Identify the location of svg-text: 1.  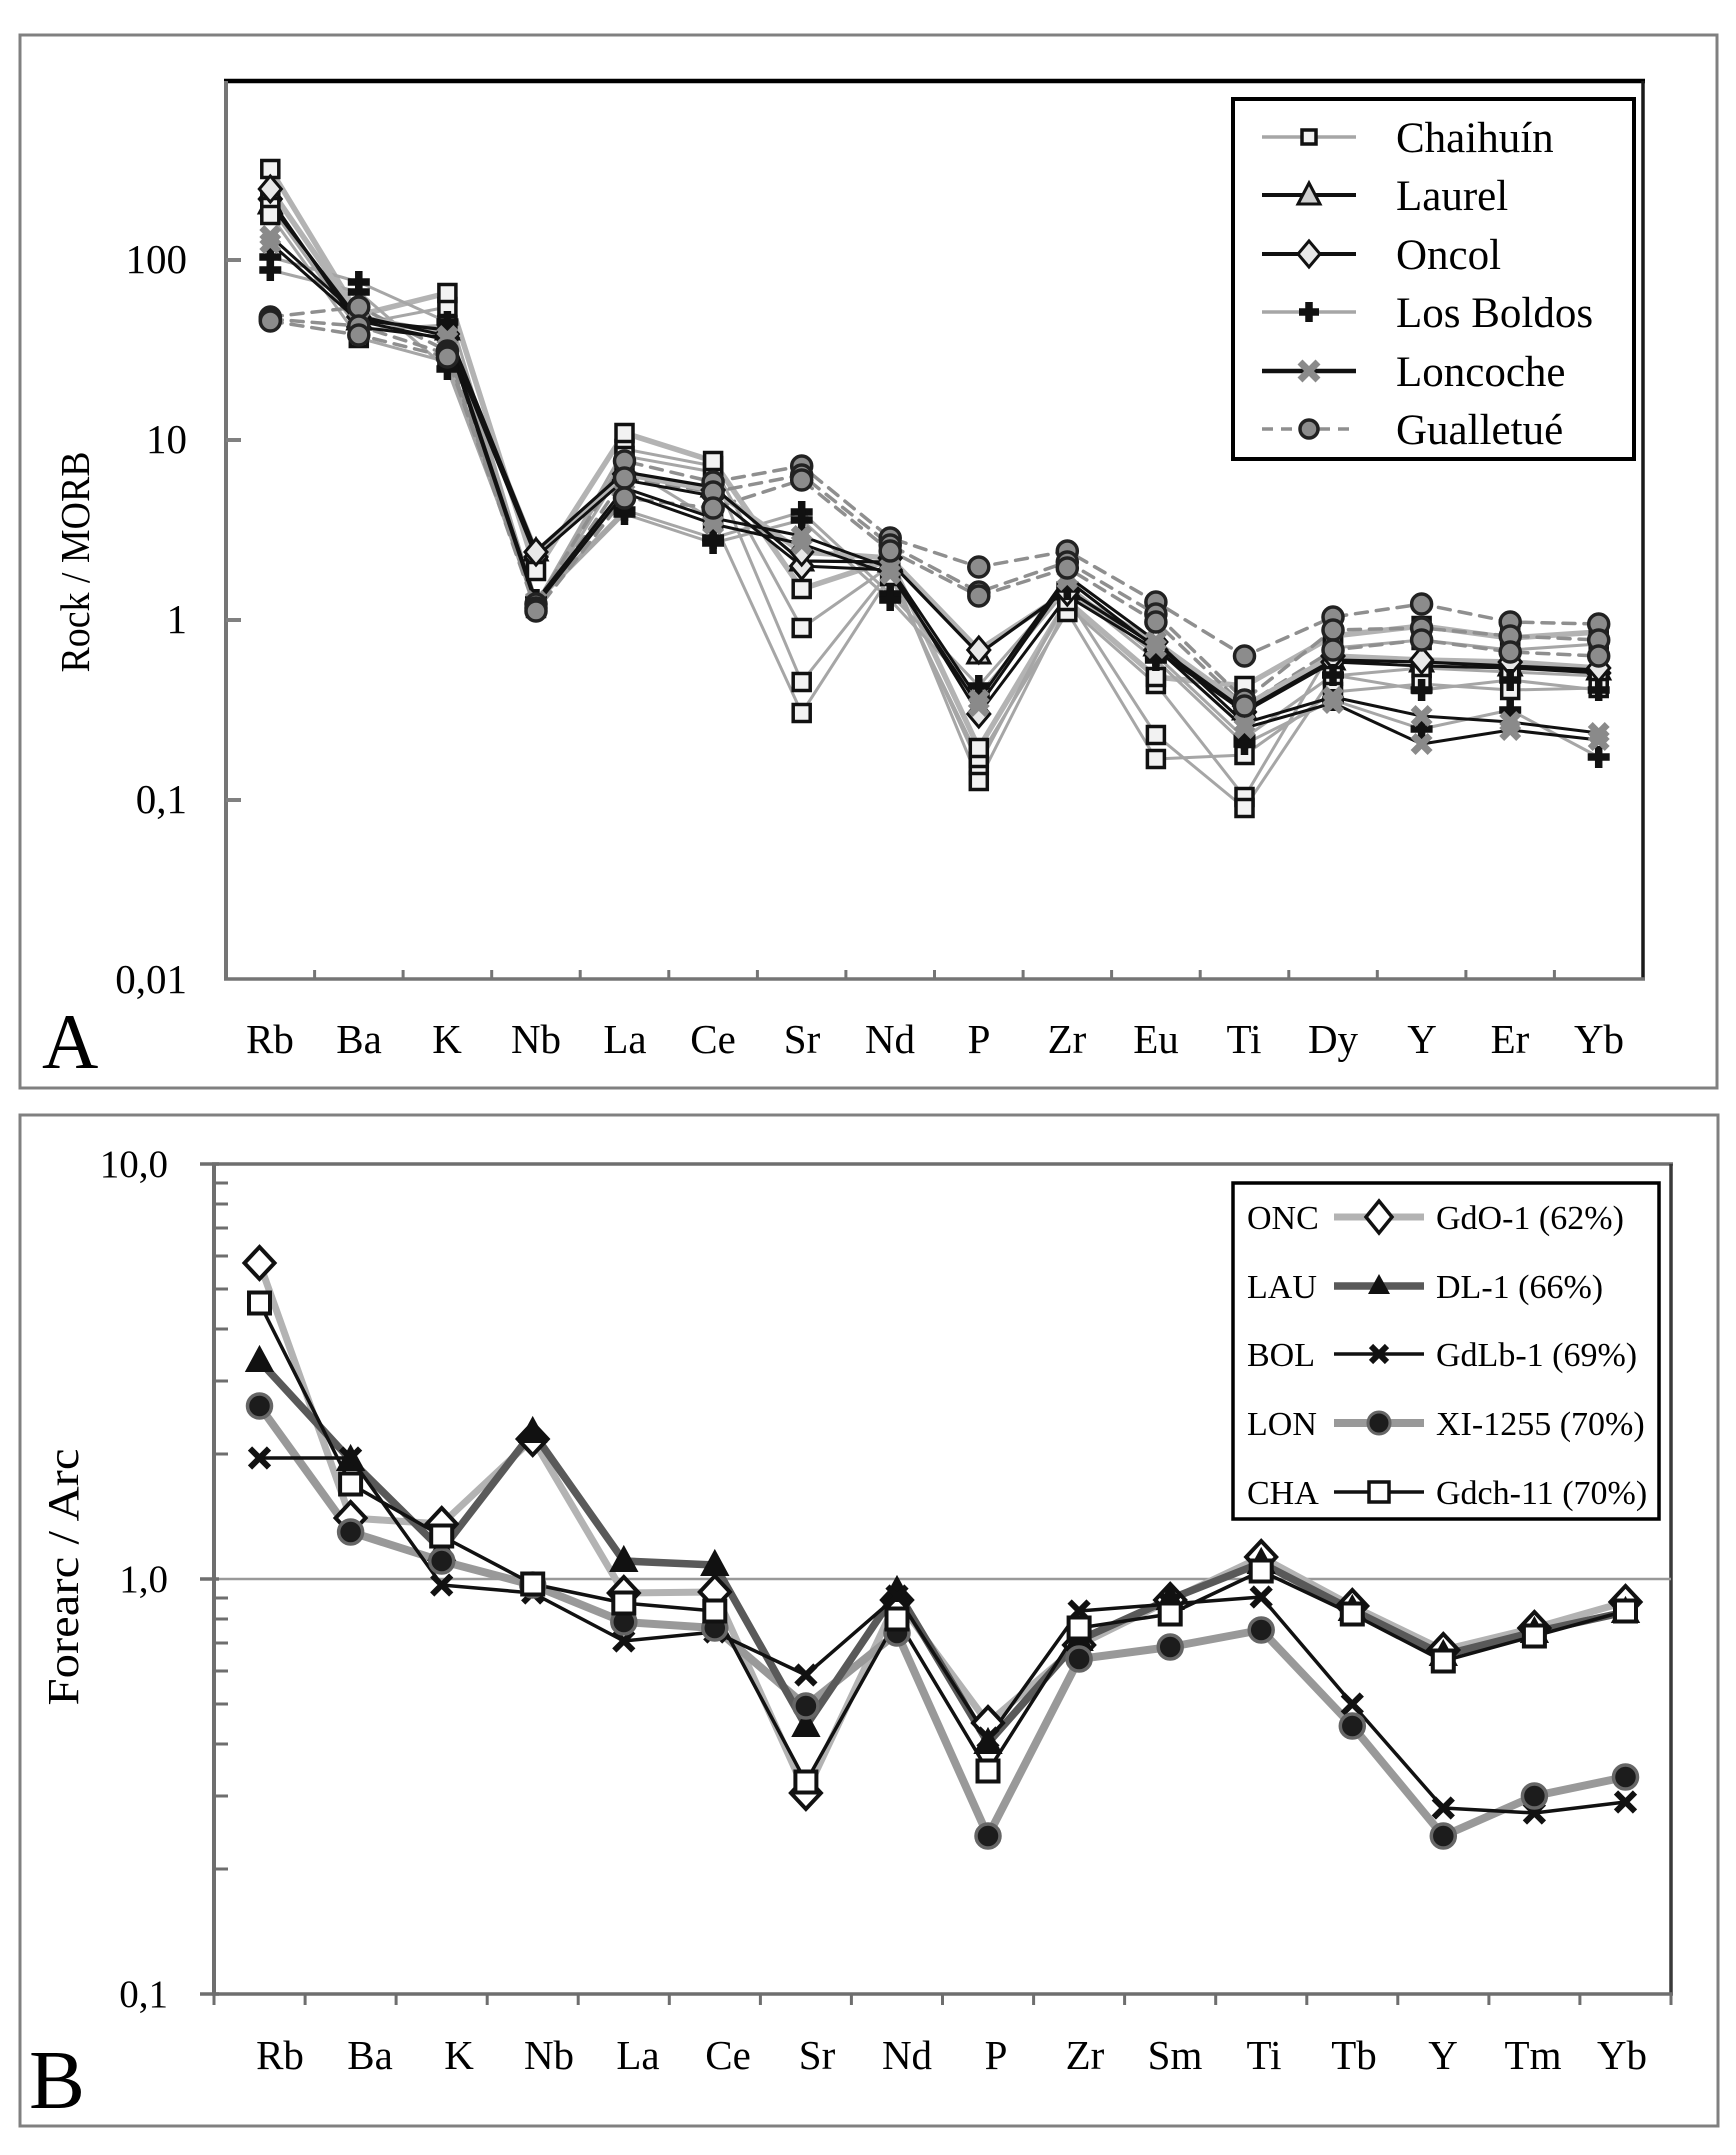
(177, 619).